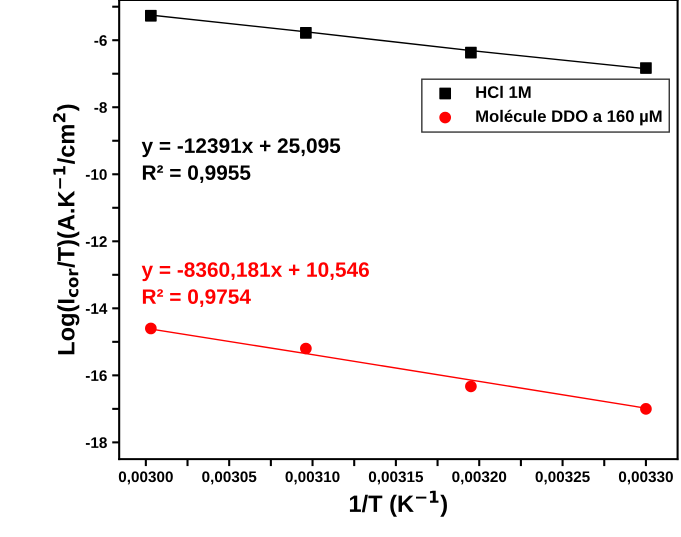 This screenshot has height=537, width=681. Describe the element at coordinates (645, 477) in the screenshot. I see `x-tick-label: 0,00330` at that location.